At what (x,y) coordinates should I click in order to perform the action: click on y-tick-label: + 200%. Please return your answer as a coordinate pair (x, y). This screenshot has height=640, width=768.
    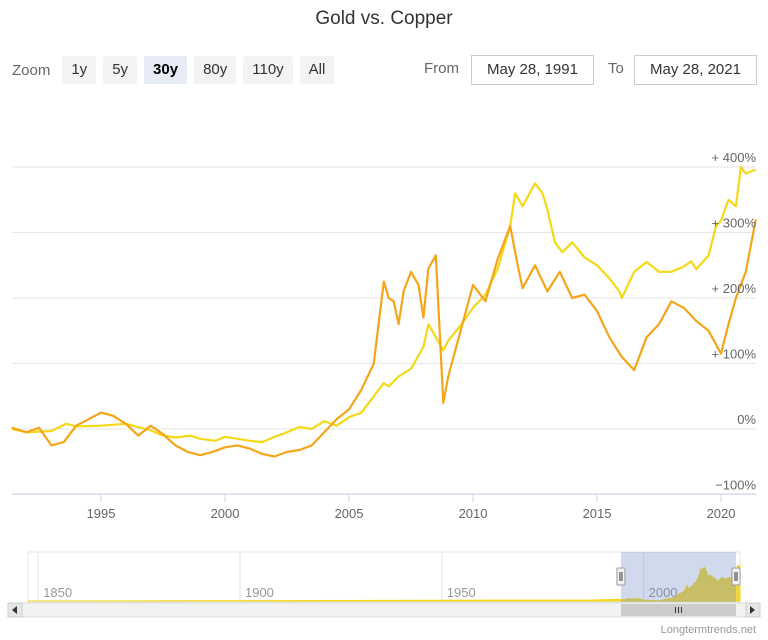
    Looking at the image, I should click on (734, 288).